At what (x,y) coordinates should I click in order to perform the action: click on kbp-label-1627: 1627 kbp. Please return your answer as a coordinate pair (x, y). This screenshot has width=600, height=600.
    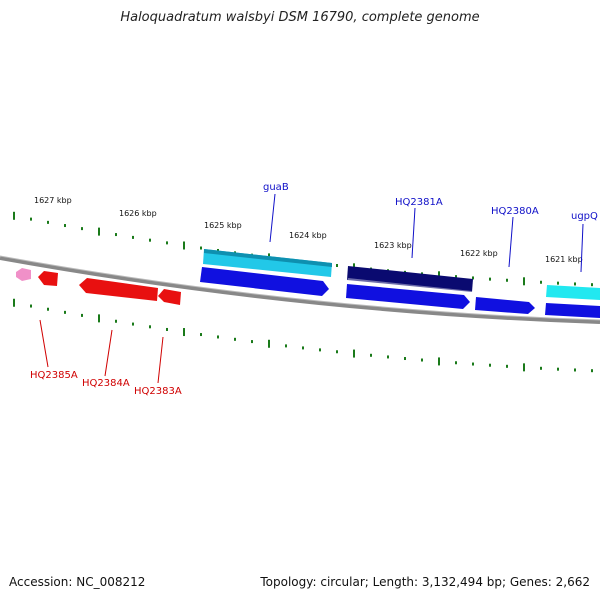
    Looking at the image, I should click on (53, 200).